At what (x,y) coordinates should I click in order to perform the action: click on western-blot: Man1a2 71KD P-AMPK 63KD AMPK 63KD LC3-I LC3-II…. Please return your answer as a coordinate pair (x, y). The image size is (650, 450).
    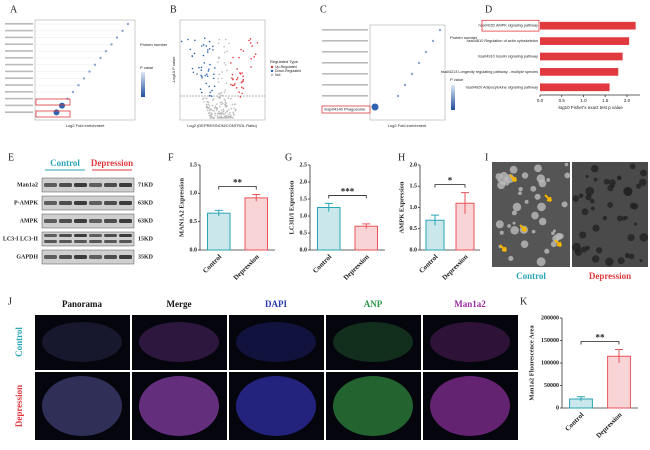
    Looking at the image, I should click on (78, 221).